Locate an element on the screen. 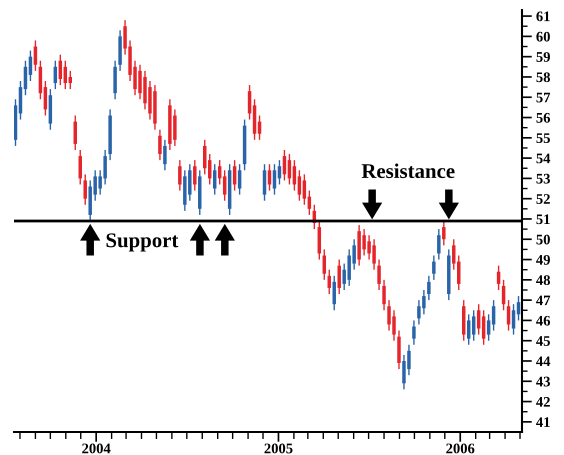 This screenshot has width=564, height=455. y-tick-label: 43 is located at coordinates (543, 381).